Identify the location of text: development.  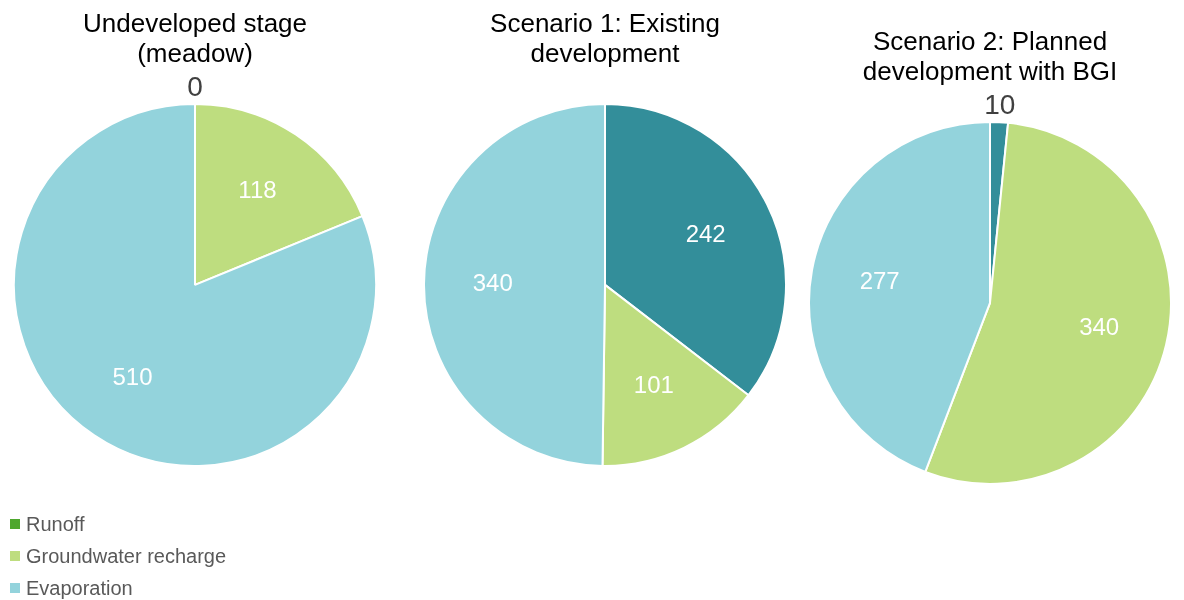
(605, 53).